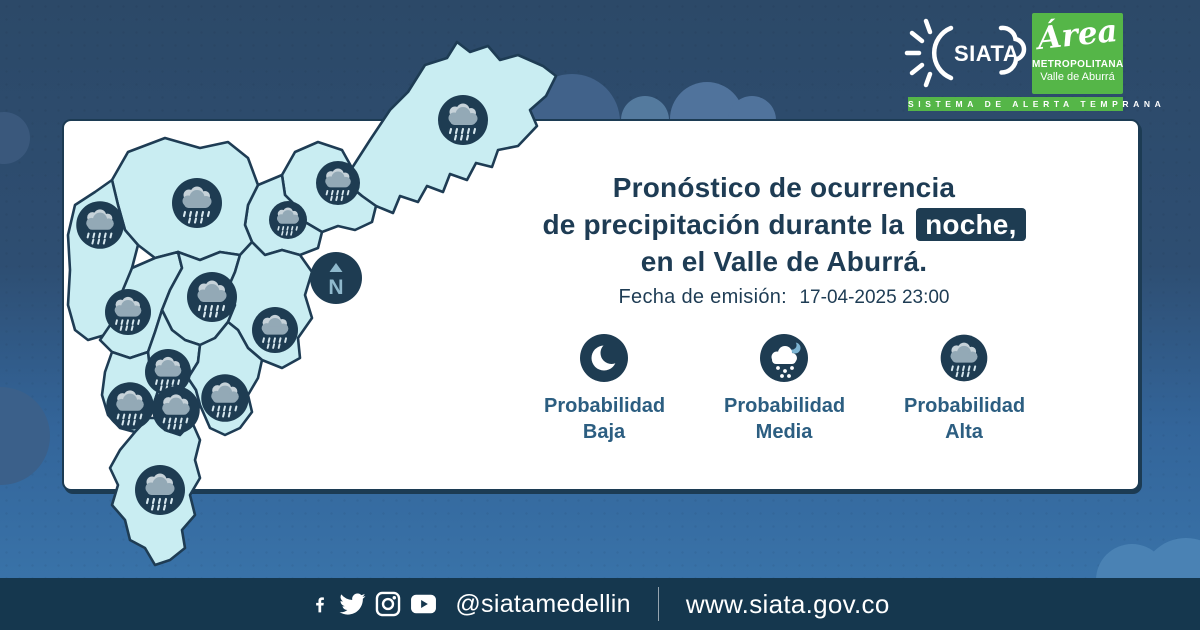 This screenshot has height=630, width=1200. Describe the element at coordinates (424, 604) in the screenshot. I see `youtube-icon` at that location.